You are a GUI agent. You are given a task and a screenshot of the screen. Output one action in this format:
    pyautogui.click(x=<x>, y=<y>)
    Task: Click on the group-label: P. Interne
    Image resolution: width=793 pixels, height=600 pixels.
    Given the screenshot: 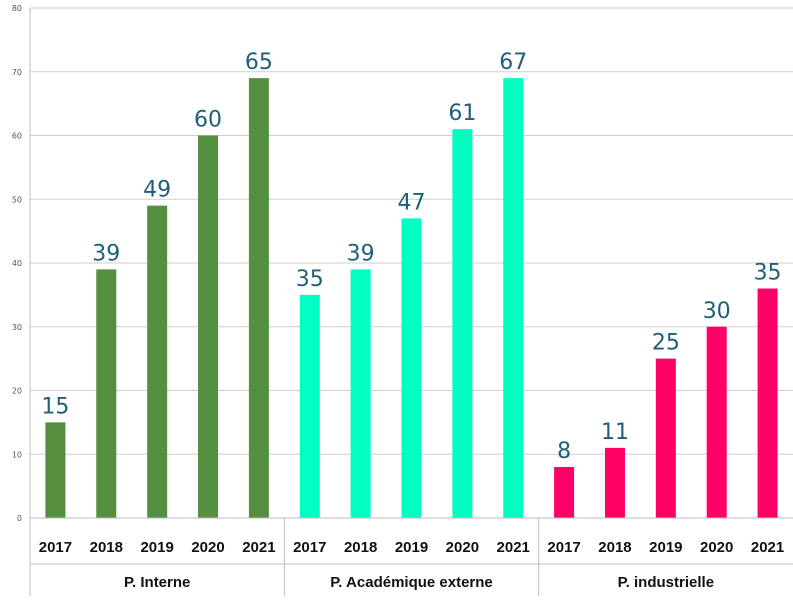 What is the action you would take?
    pyautogui.click(x=157, y=582)
    